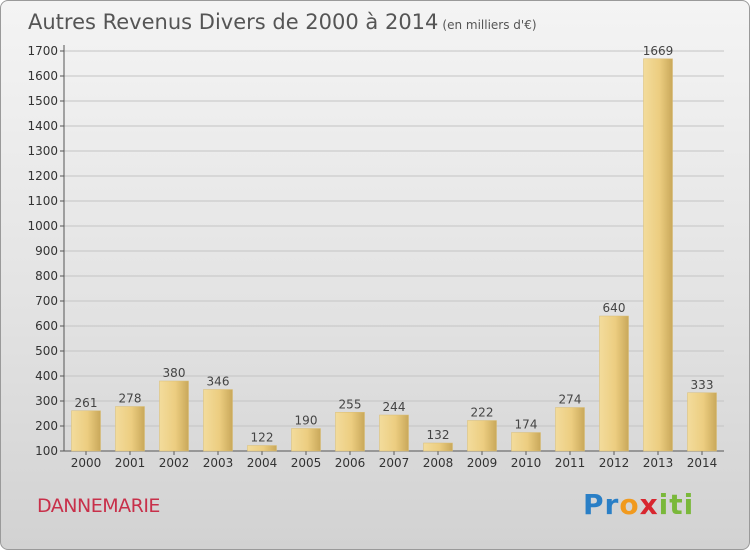 This screenshot has width=750, height=550. Describe the element at coordinates (130, 429) in the screenshot. I see `bar-2001` at that location.